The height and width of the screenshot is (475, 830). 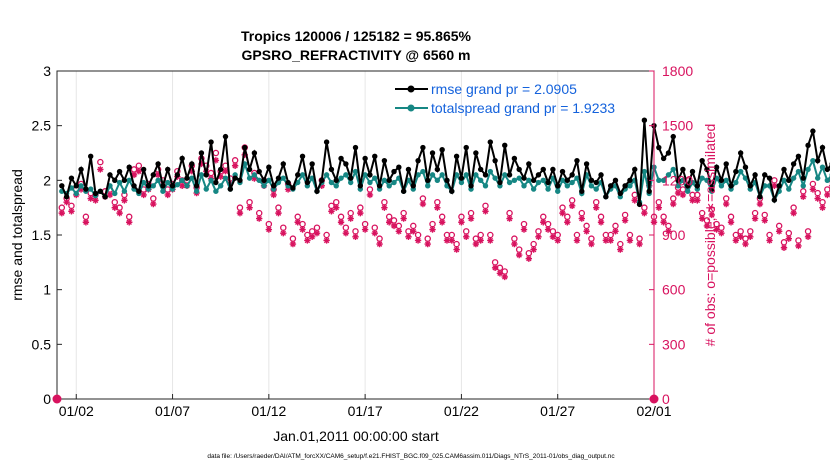 I want to click on y-right-tick-label: 0, so click(x=666, y=399).